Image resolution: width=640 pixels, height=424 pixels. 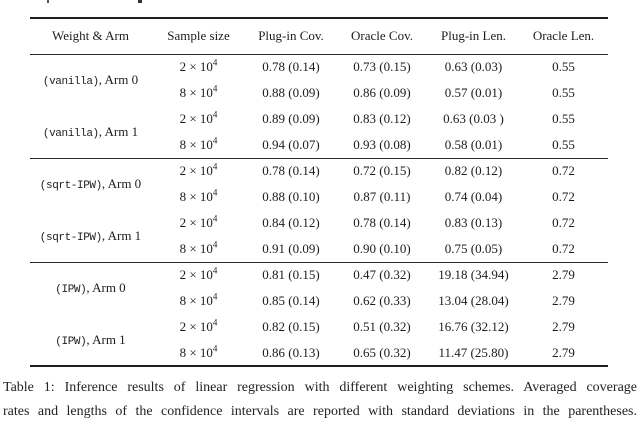 I want to click on cell-oracle-cov: 0.62 (0.33), so click(x=382, y=300).